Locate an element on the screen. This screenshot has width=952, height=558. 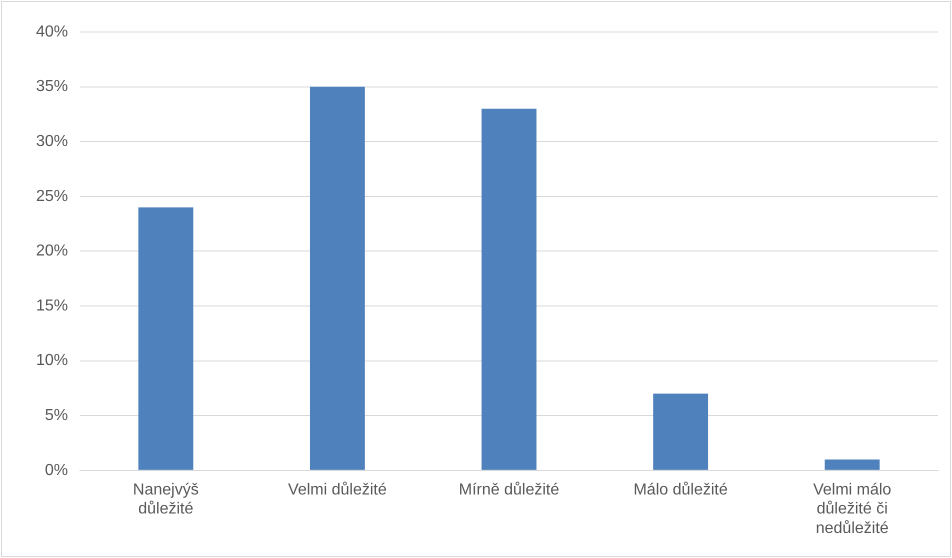
y-tick-label: 0% is located at coordinates (56, 470).